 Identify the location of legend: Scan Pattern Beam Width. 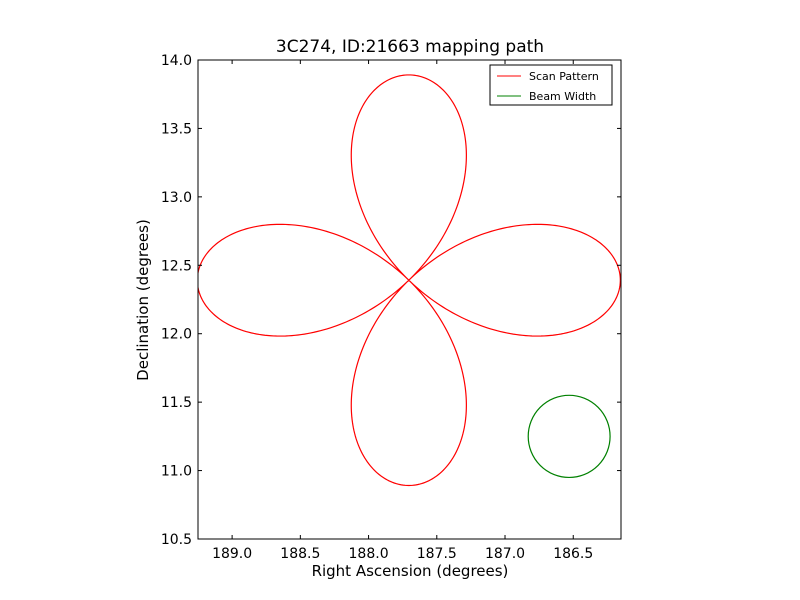
(551, 85).